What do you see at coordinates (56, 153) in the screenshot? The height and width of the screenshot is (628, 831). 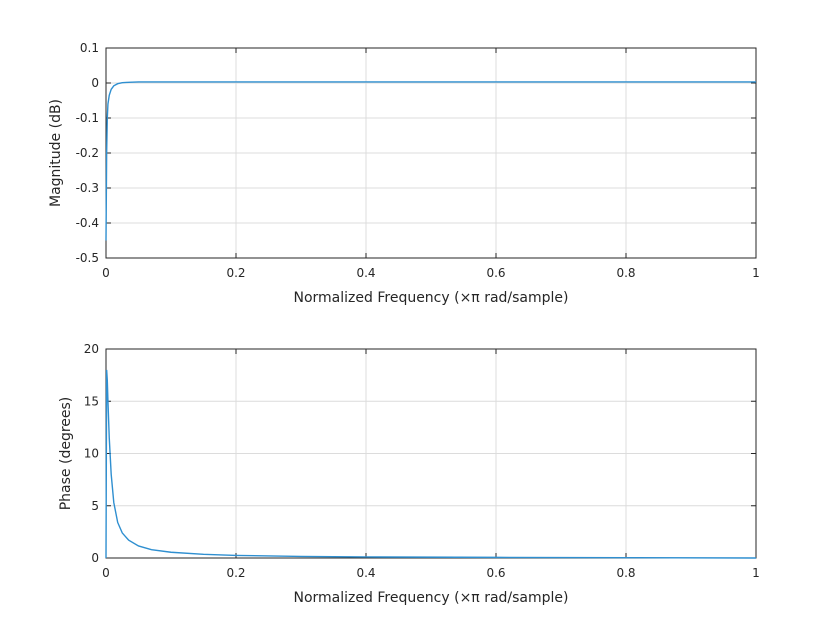 I see `y-axis-label: Magnitude (dB)` at bounding box center [56, 153].